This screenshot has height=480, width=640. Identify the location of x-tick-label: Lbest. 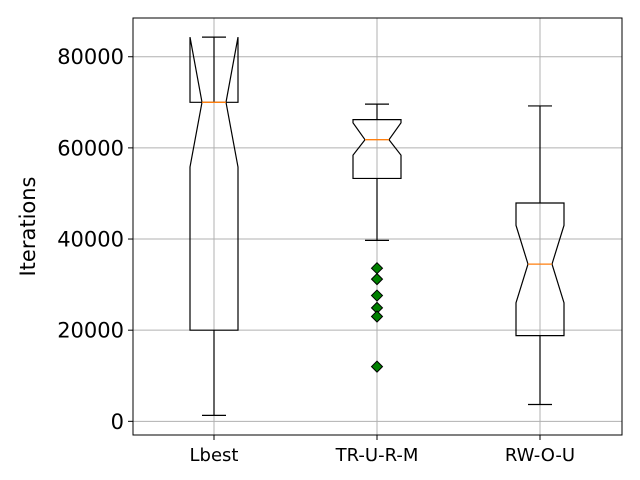
(214, 455).